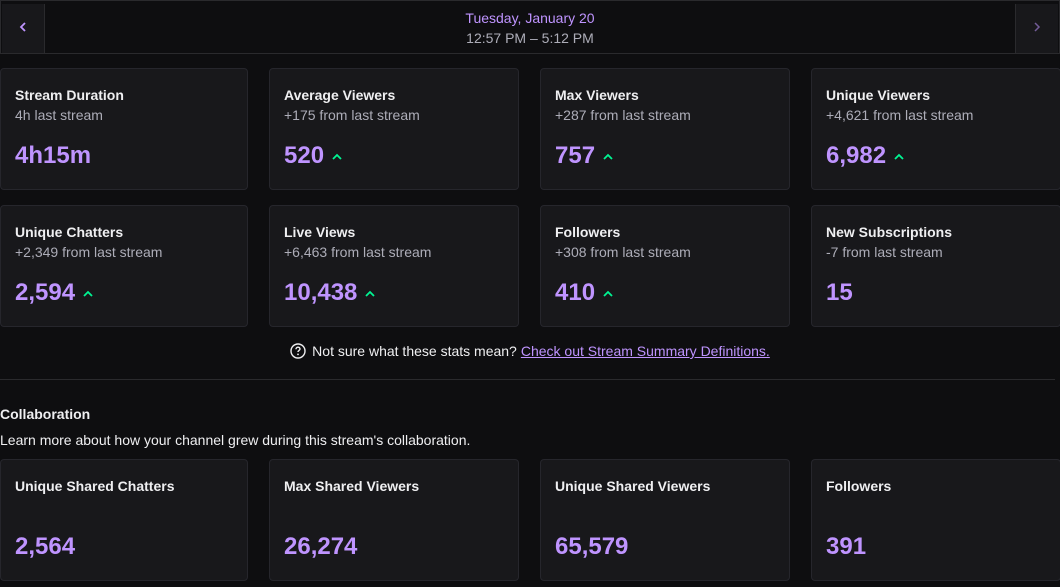  What do you see at coordinates (89, 252) in the screenshot?
I see `stat-comparison: +2,349 from last stream` at bounding box center [89, 252].